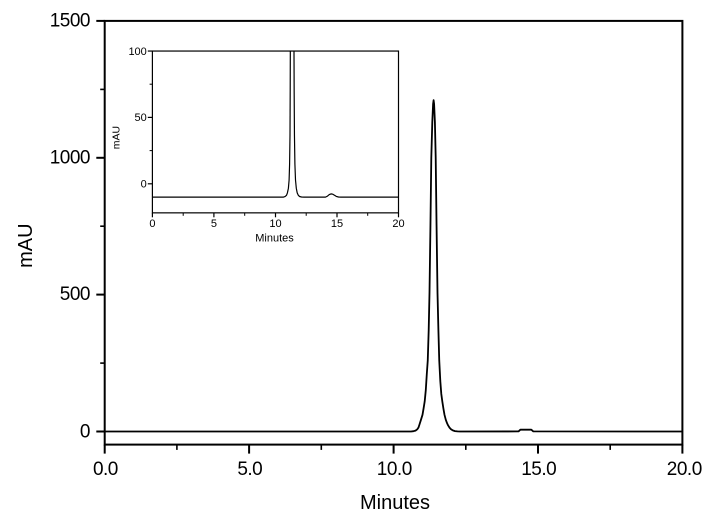  What do you see at coordinates (70, 157) in the screenshot?
I see `svg-text: 1000` at bounding box center [70, 157].